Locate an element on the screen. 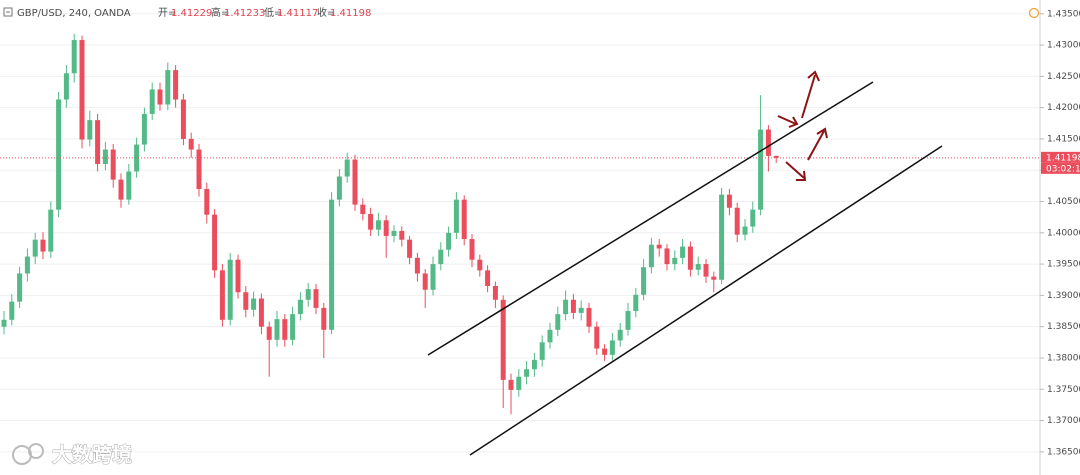 This screenshot has height=475, width=1080. collapse-icon is located at coordinates (8, 12).